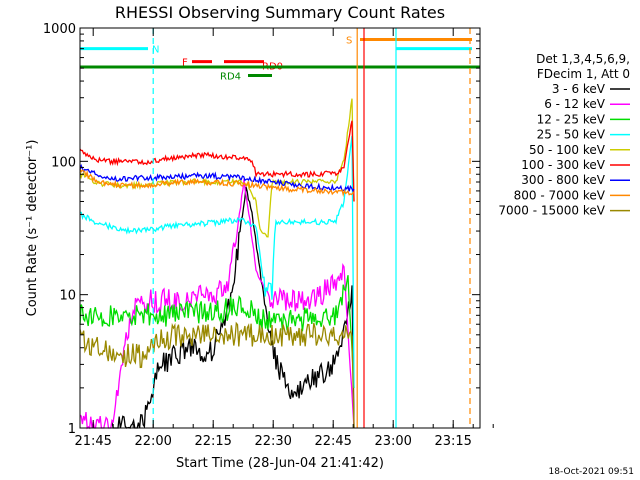 The image size is (640, 480). I want to click on x-tick-label-22-00: 22:00, so click(152, 441).